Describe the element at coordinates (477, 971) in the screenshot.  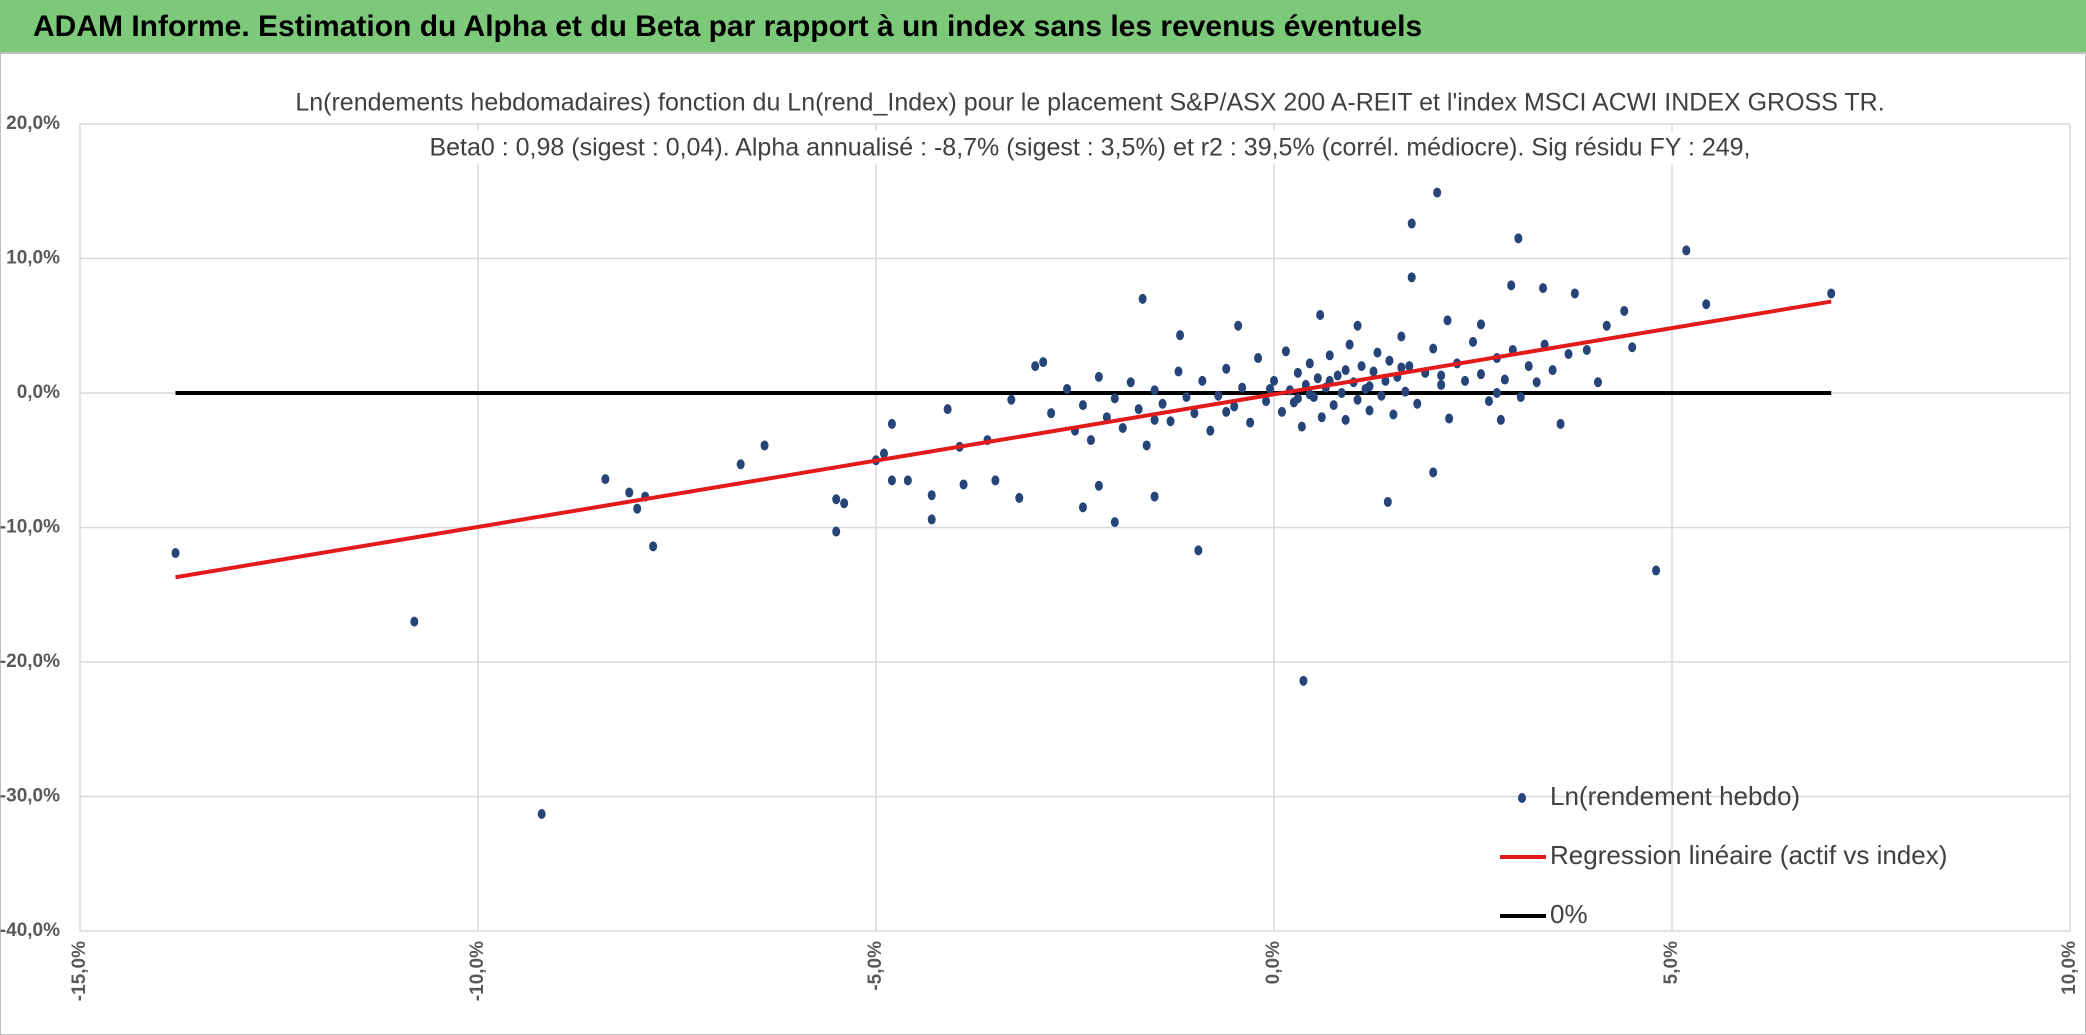
I see `x-tick-label: -10,0%` at that location.